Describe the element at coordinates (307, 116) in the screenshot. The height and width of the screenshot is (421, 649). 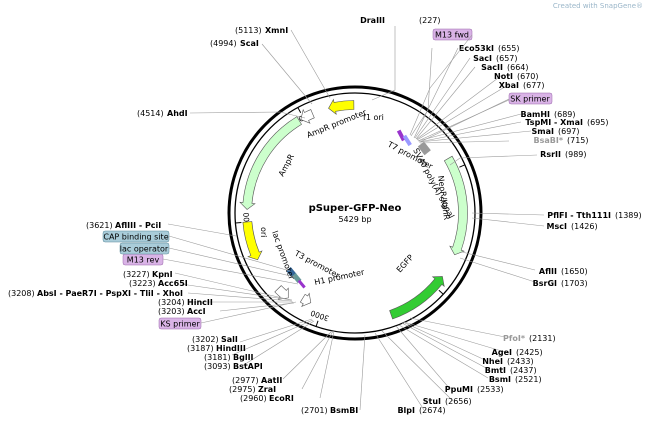
I see `feature-arrow-ampr-promoter` at that location.